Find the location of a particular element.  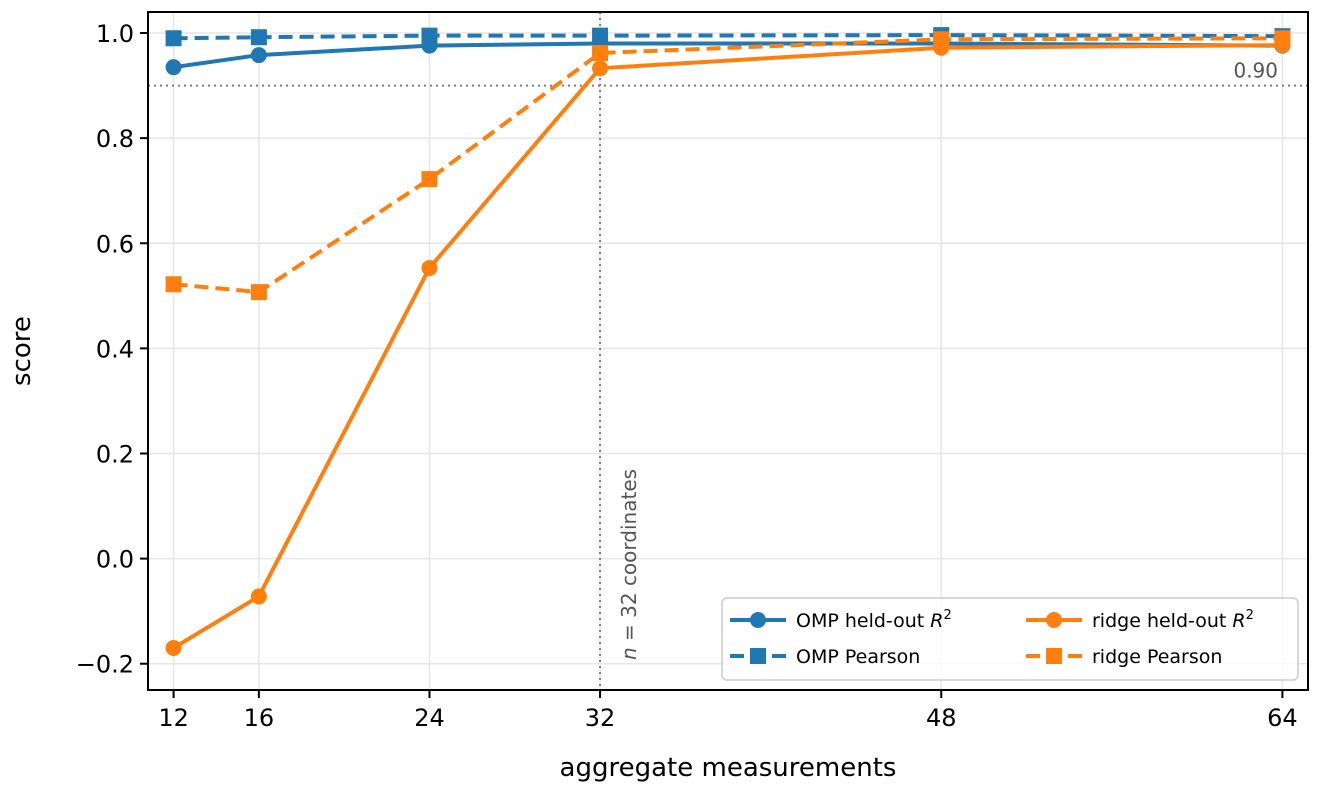

legend-label: ridge Pearson is located at coordinates (1157, 657).